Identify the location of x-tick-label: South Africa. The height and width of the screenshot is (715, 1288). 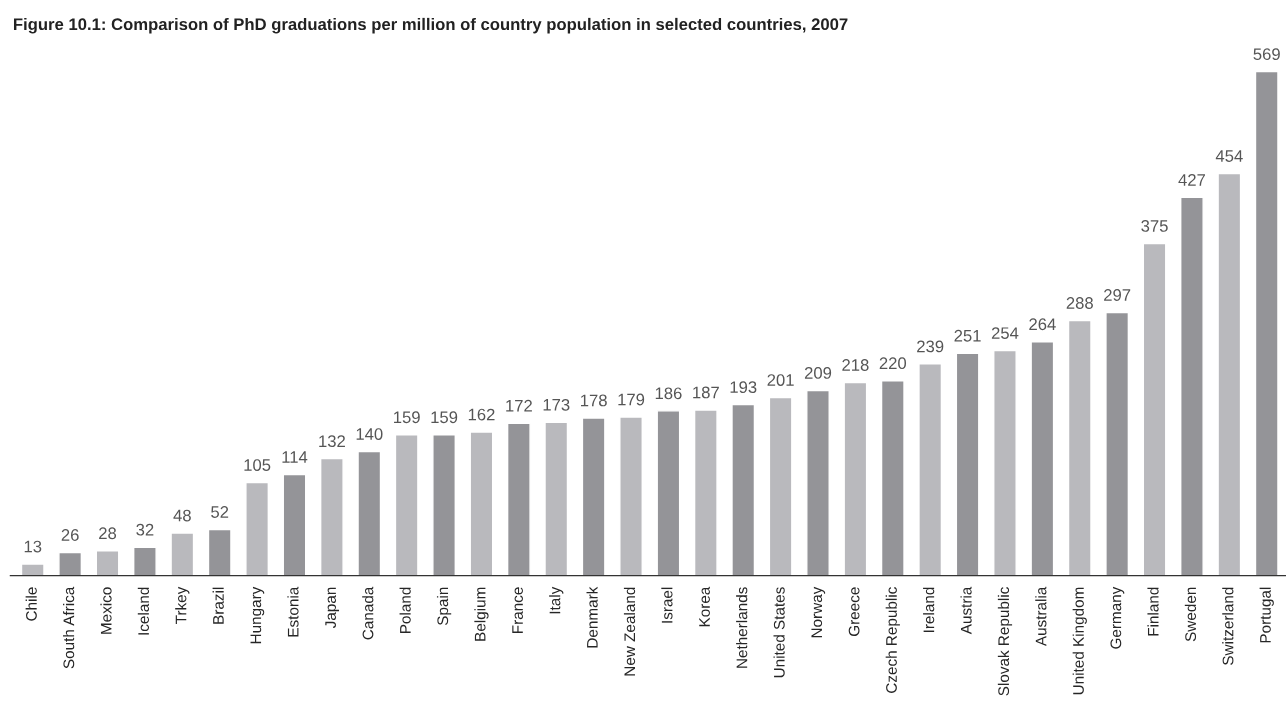
(69, 627).